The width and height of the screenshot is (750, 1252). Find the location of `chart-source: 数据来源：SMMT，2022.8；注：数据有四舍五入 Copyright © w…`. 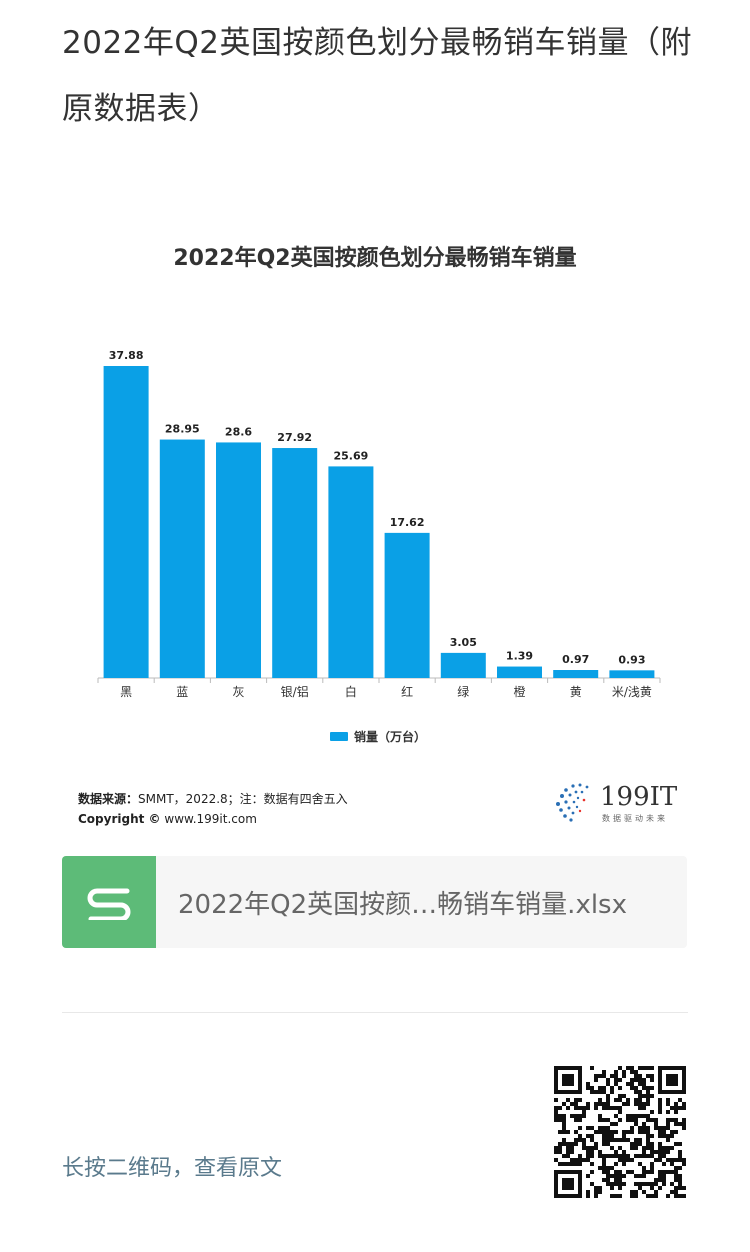

chart-source: 数据来源：SMMT，2022.8；注：数据有四舍五入 Copyright © w… is located at coordinates (213, 809).